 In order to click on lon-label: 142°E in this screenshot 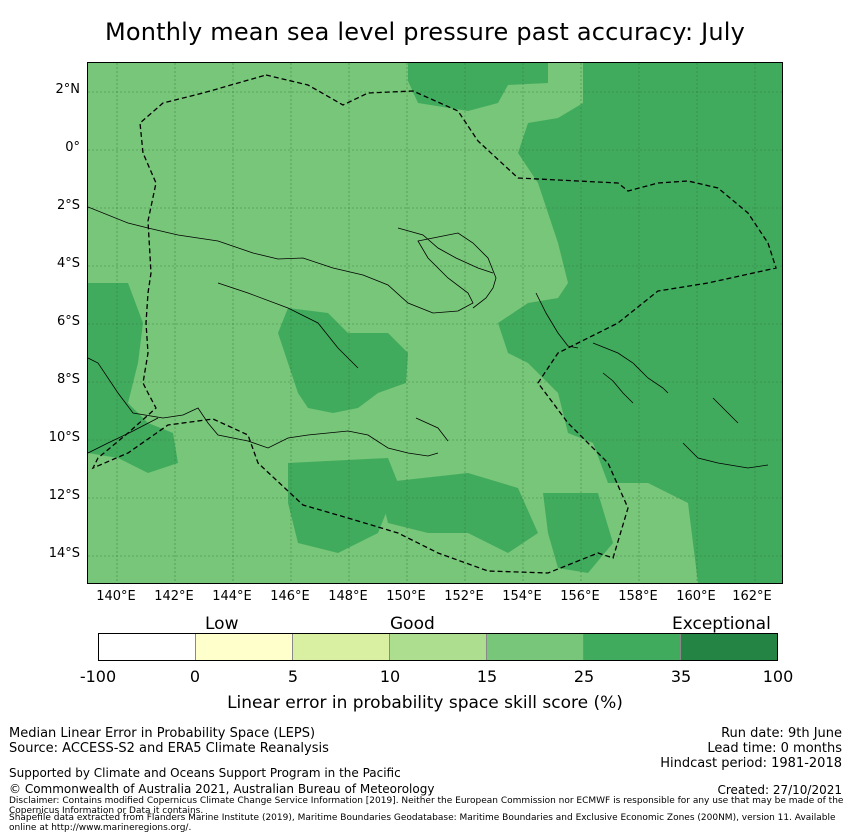, I will do `click(174, 596)`.